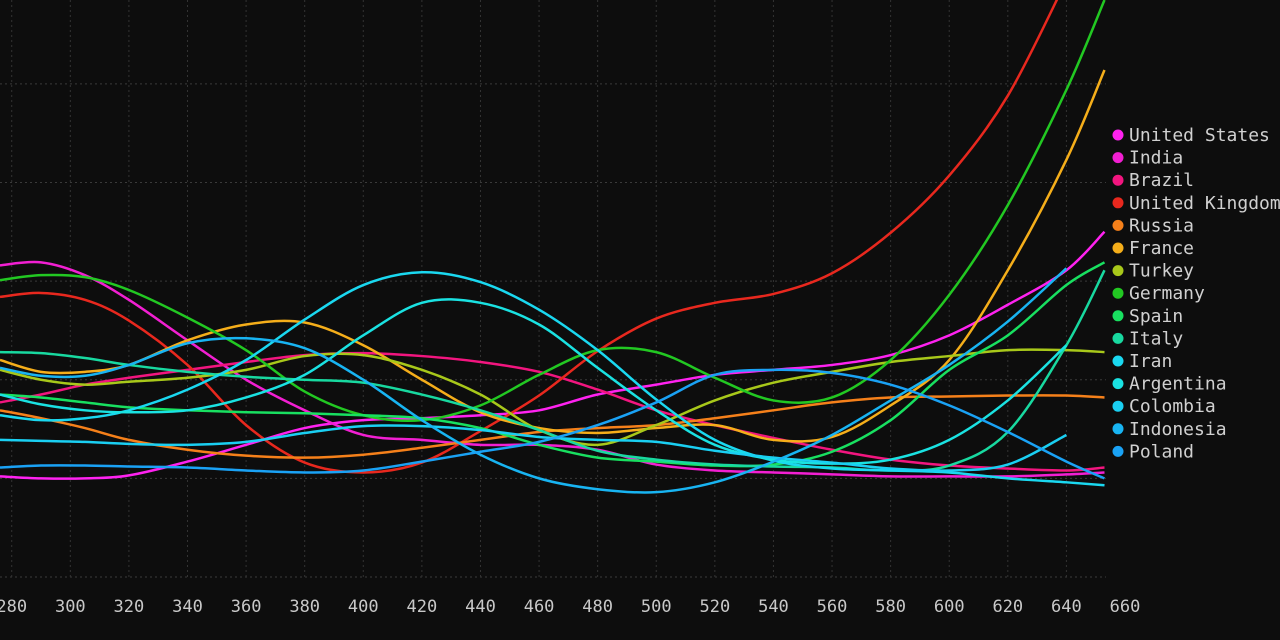 The width and height of the screenshot is (1280, 640). I want to click on legend-label: Spain, so click(1156, 316).